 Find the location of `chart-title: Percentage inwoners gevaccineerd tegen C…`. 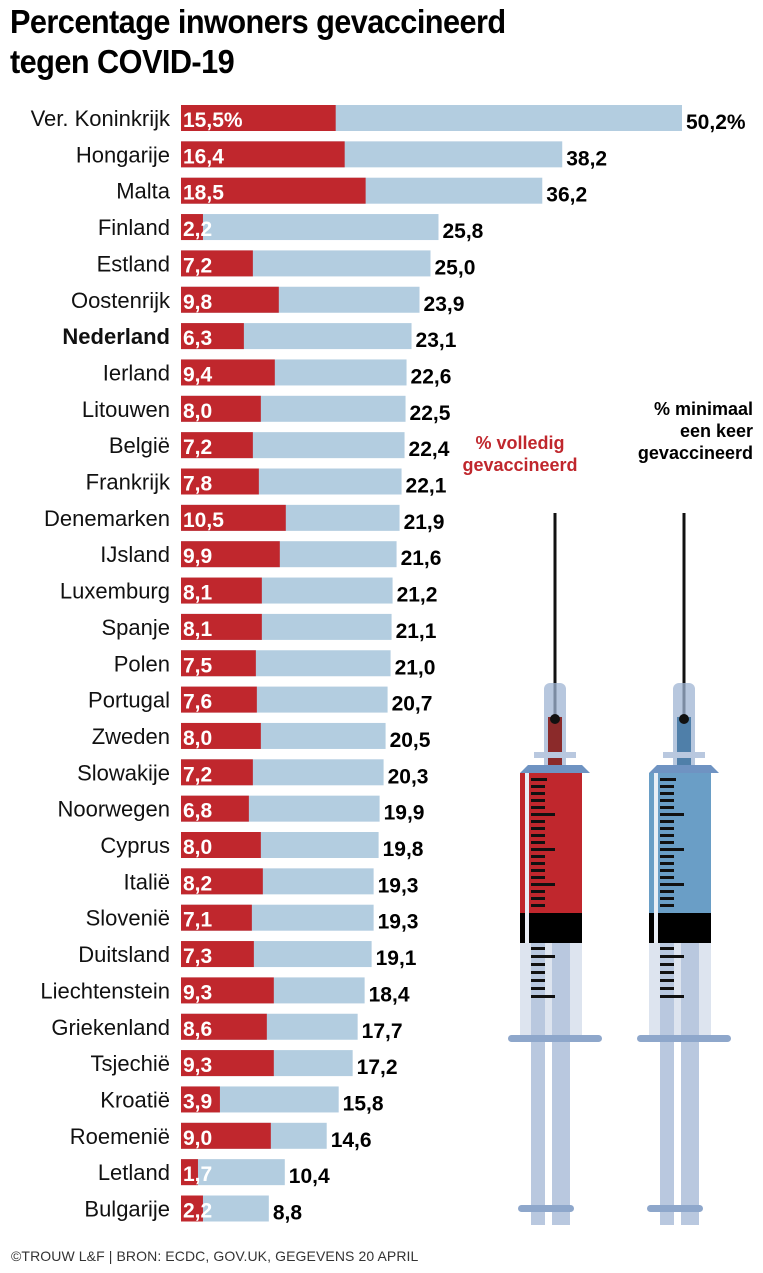

chart-title: Percentage inwoners gevaccineerd tegen C… is located at coordinates (258, 42).